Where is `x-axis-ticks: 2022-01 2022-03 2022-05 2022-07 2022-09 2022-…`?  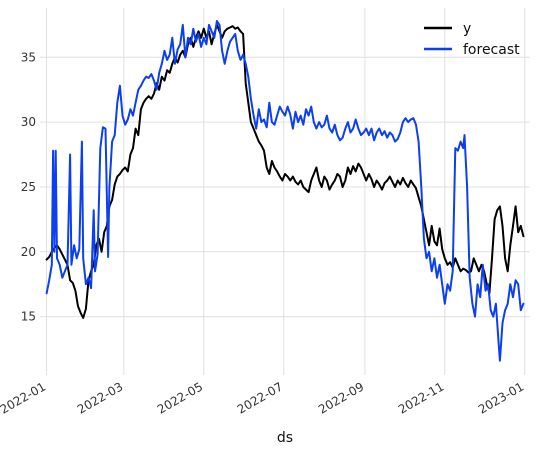 x-axis-ticks: 2022-01 2022-03 2022-05 2022-07 2022-09 2022-… is located at coordinates (263, 397).